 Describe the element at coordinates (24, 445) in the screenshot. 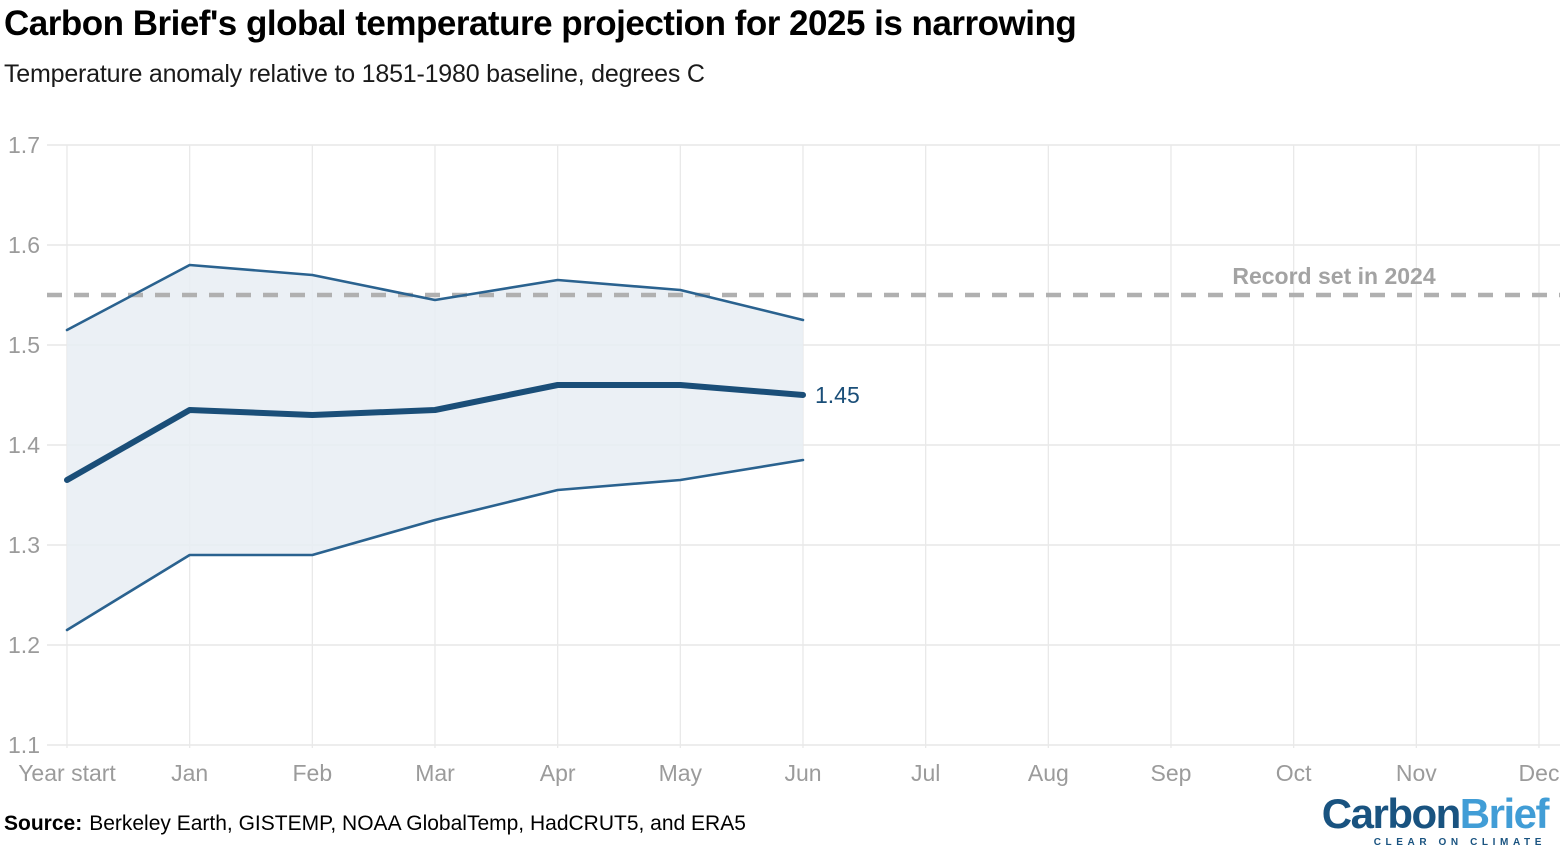

I see `y-tick-label: 1.4` at that location.